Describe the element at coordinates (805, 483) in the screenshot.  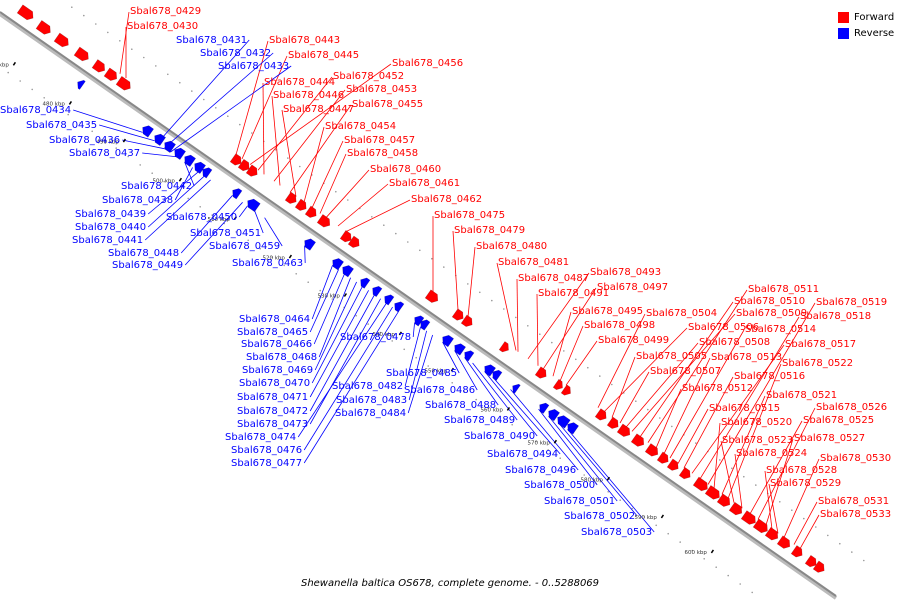
I see `forward-gene-label: Sbal678_0529` at that location.